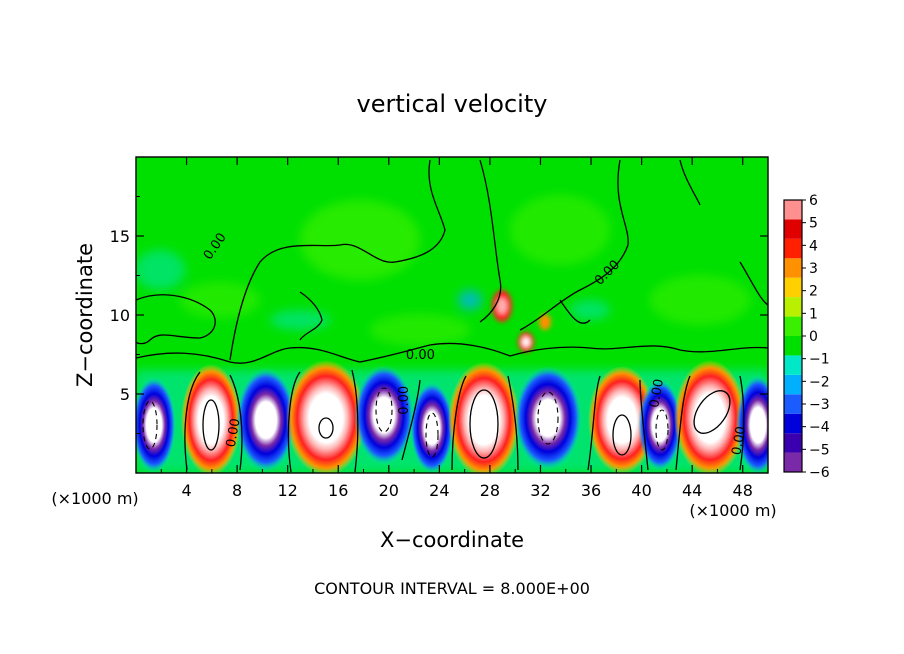 This screenshot has width=904, height=654. I want to click on x-tick-label: 28, so click(490, 490).